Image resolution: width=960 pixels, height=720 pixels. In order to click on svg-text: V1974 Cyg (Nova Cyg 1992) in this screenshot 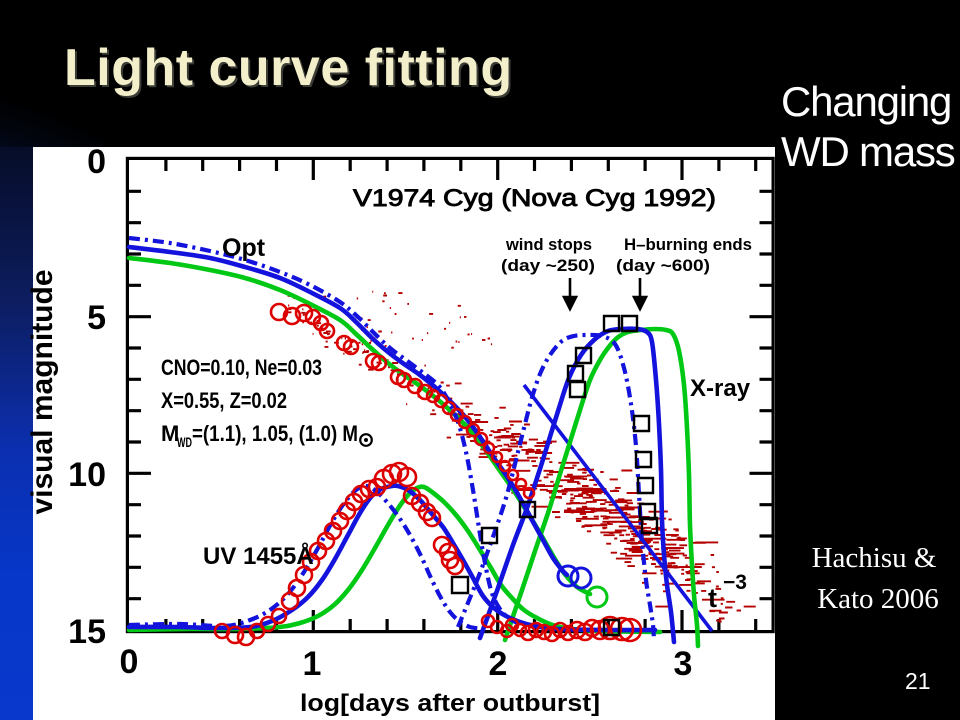, I will do `click(534, 198)`.